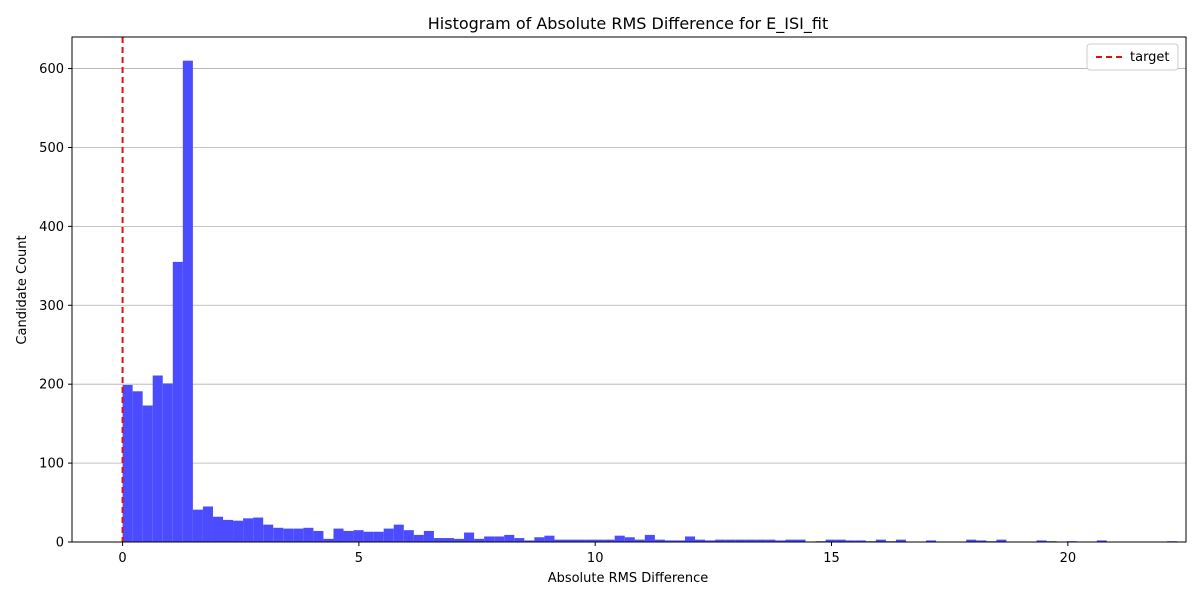 This screenshot has height=600, width=1200. I want to click on y-axis-label: Candidate Count, so click(22, 289).